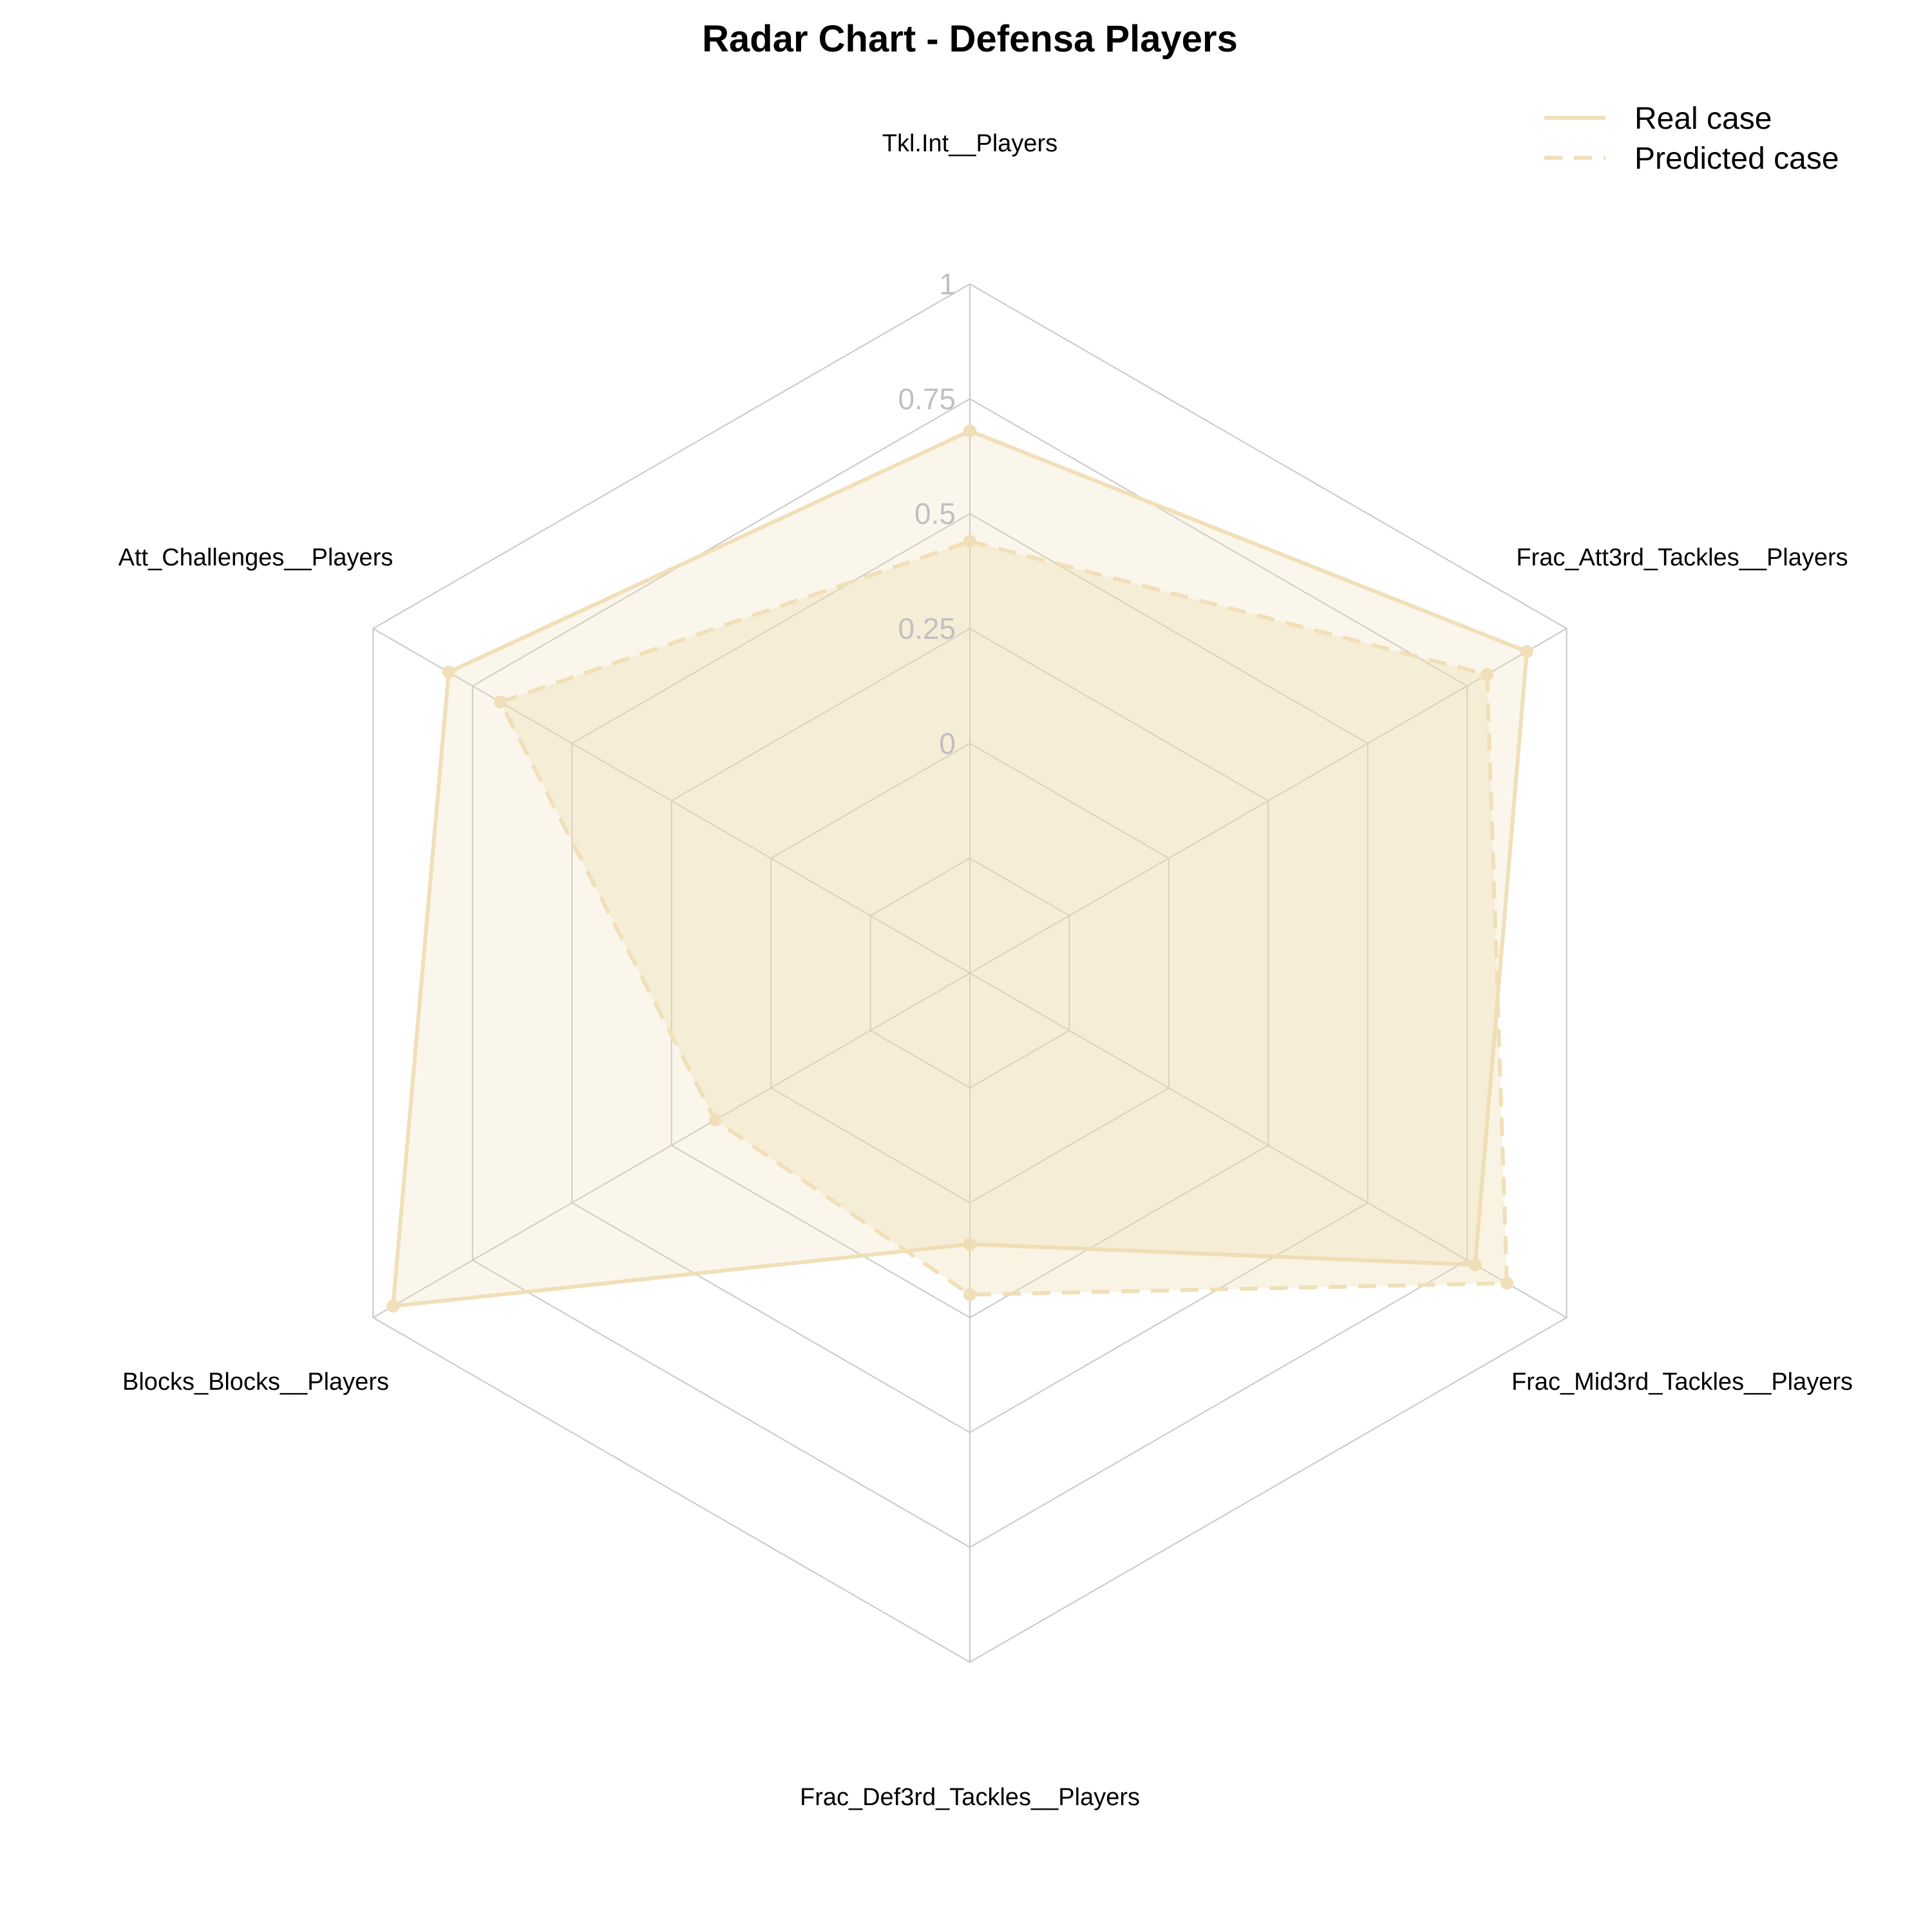  Describe the element at coordinates (935, 514) in the screenshot. I see `tick-label: 0.5` at that location.